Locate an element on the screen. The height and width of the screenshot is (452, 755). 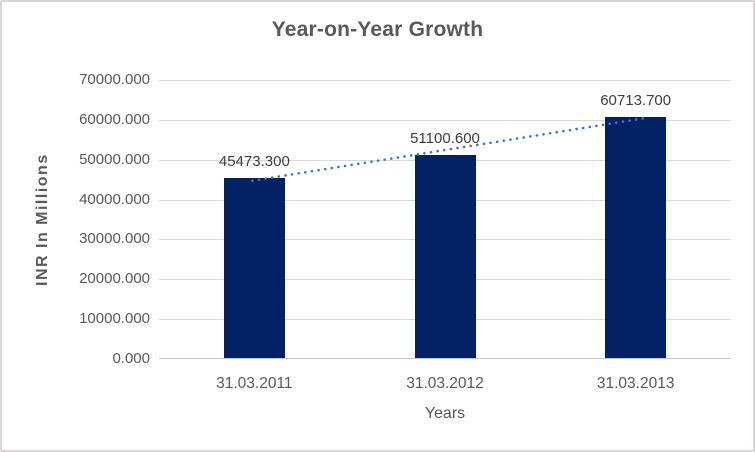
y-tick-label: 10000.000 is located at coordinates (114, 319).